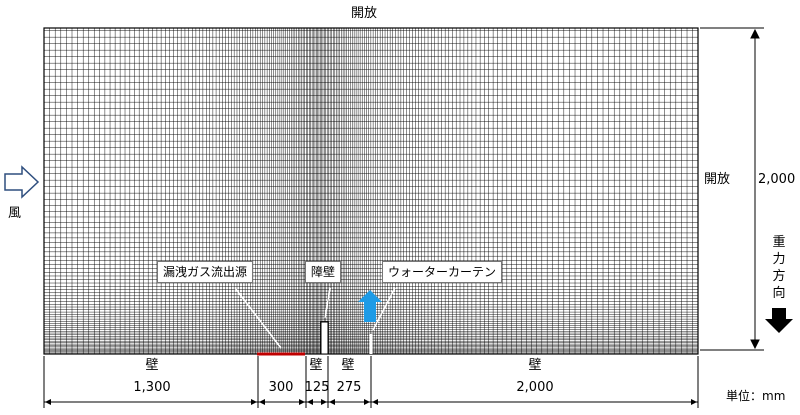  Describe the element at coordinates (316, 365) in the screenshot. I see `segment-3-label: 壁` at that location.